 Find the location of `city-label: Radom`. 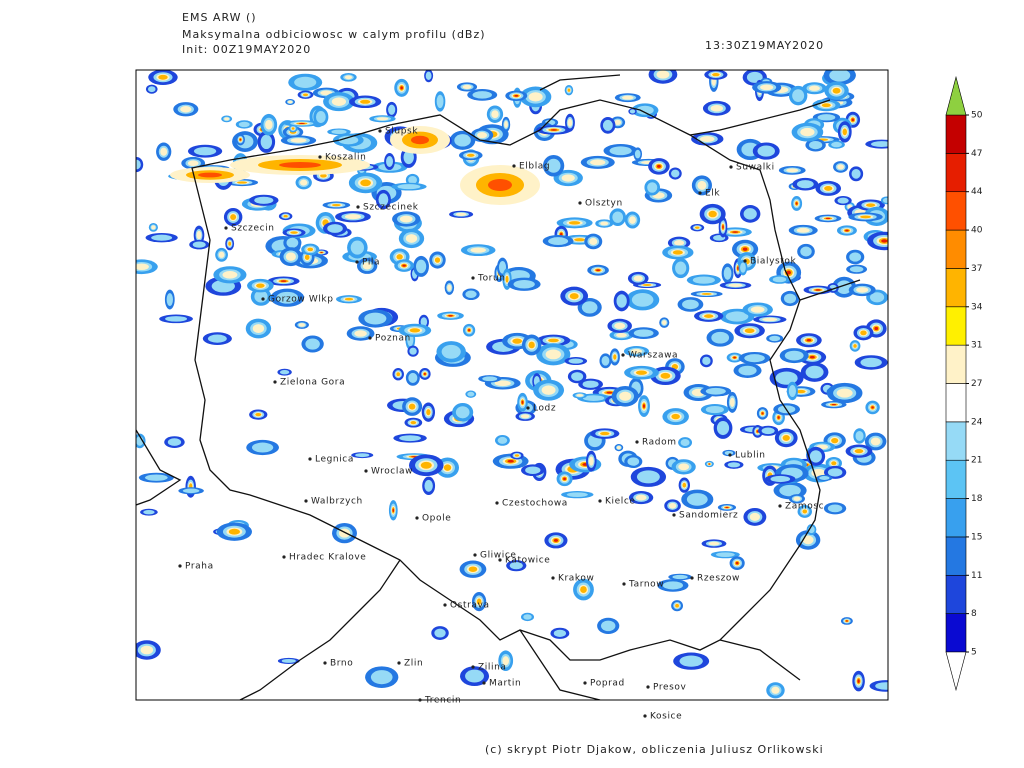

city-label: Radom is located at coordinates (659, 443).